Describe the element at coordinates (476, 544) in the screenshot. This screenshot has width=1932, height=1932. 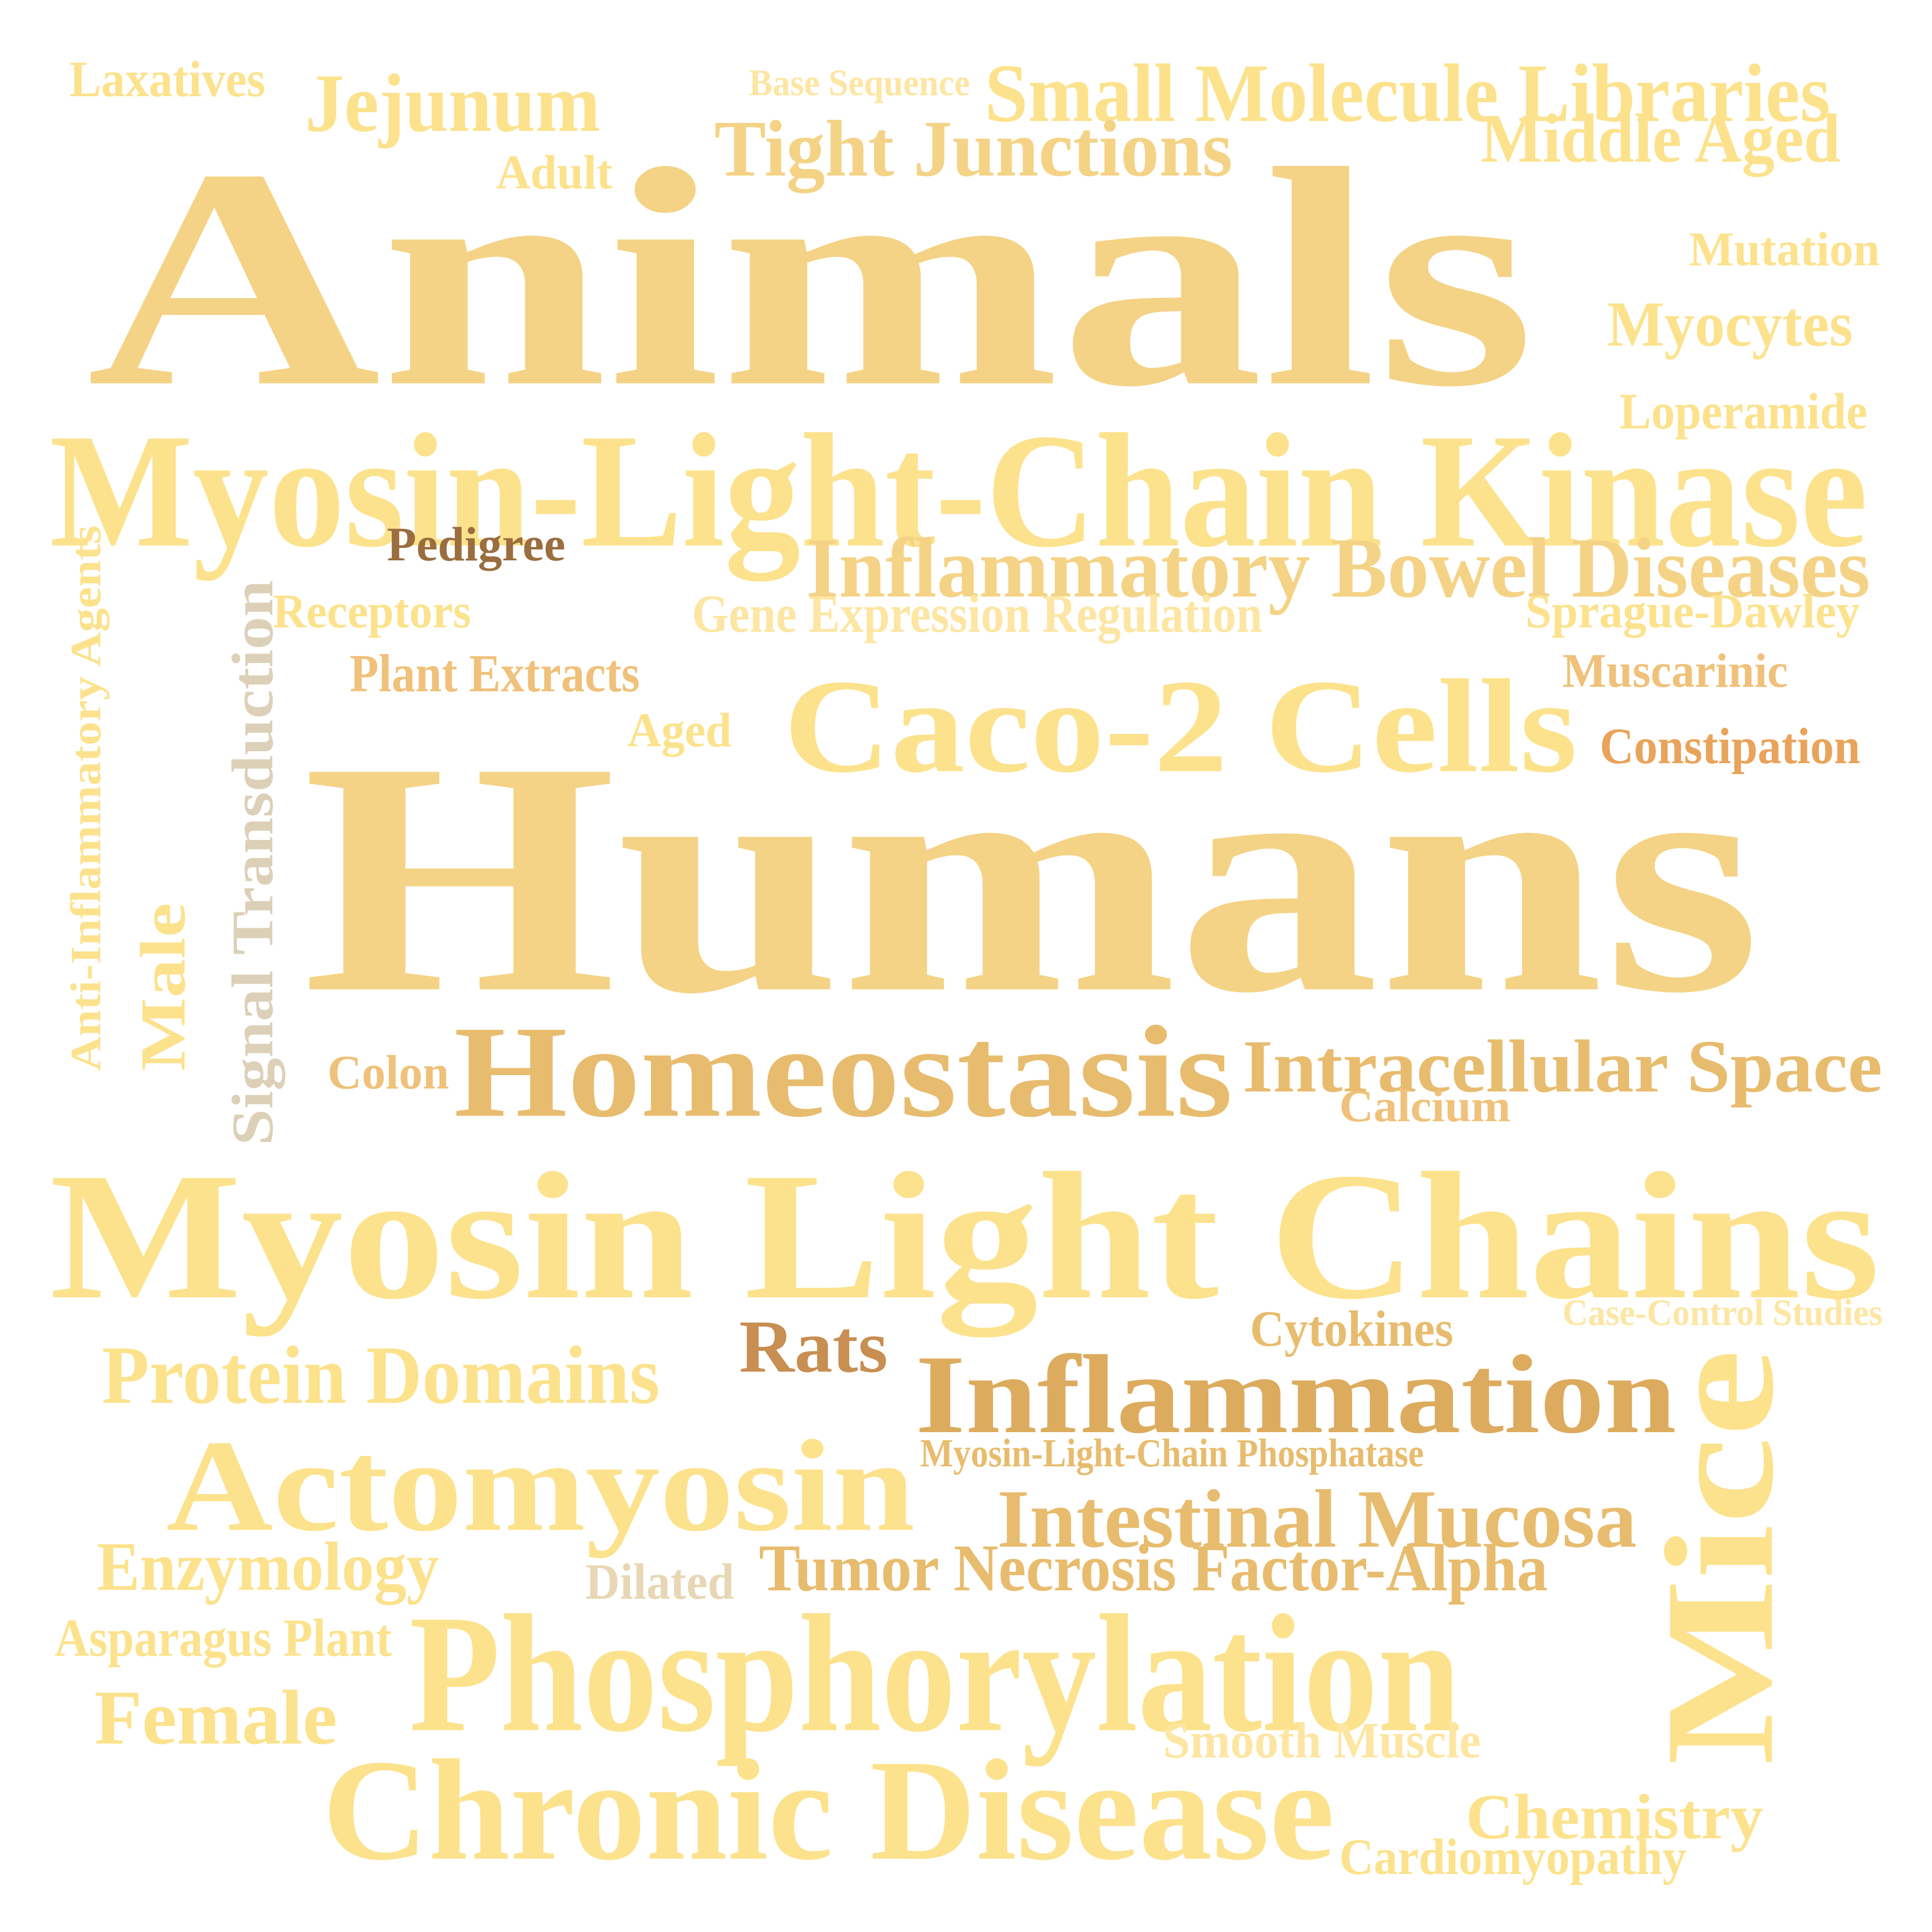
I see `word-pedigree: Pedigree` at that location.